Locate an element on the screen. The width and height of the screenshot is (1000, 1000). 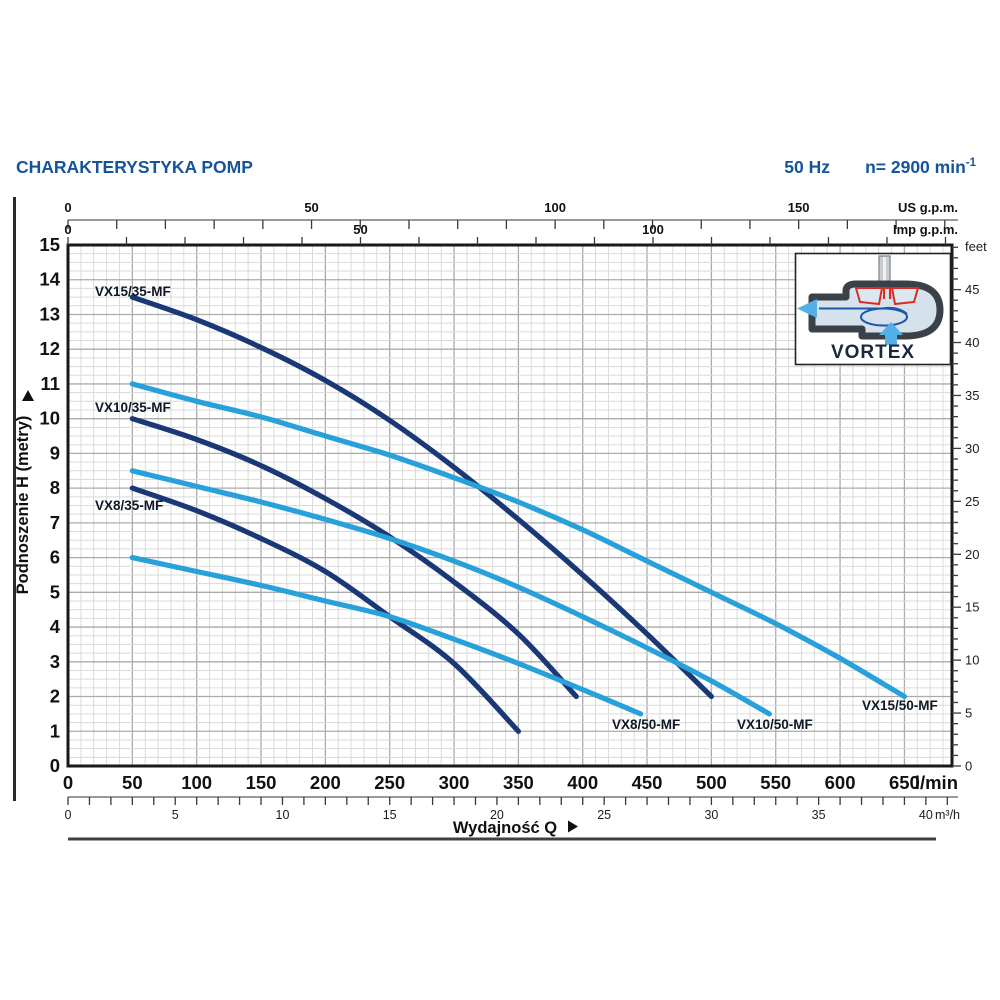
feet-tick-label: 35 is located at coordinates (972, 395).